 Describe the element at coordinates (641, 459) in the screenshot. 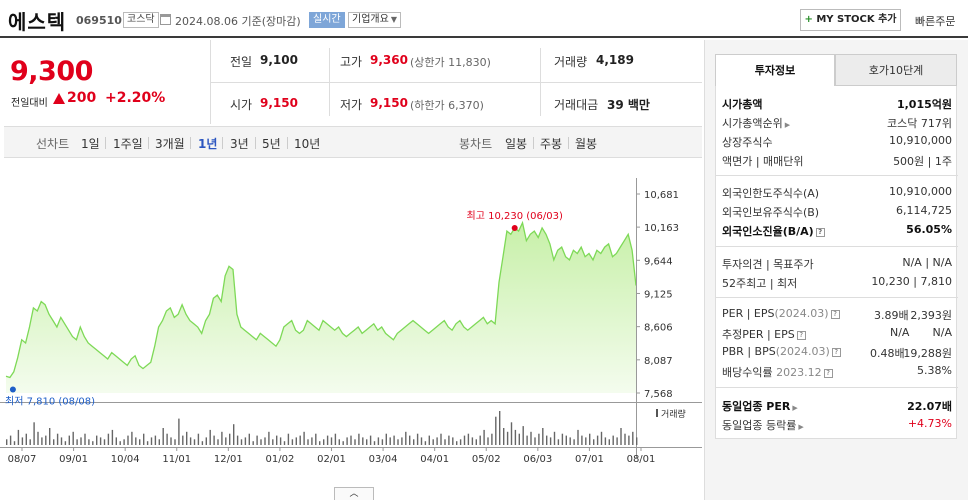

I see `x-tick-label: 08/01` at that location.